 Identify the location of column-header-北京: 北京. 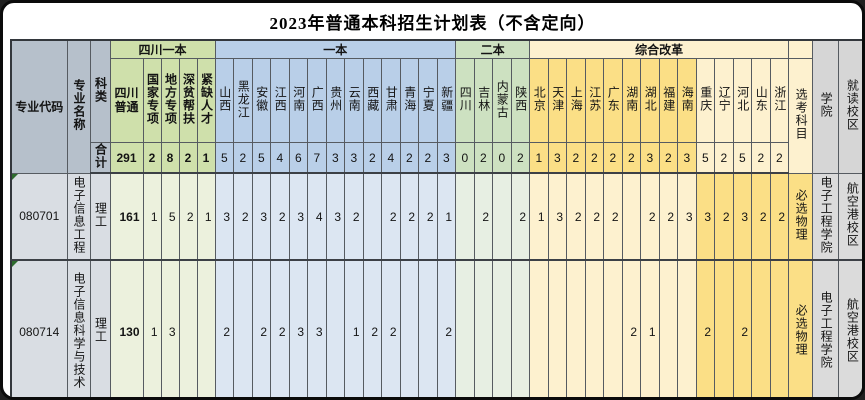
(539, 100).